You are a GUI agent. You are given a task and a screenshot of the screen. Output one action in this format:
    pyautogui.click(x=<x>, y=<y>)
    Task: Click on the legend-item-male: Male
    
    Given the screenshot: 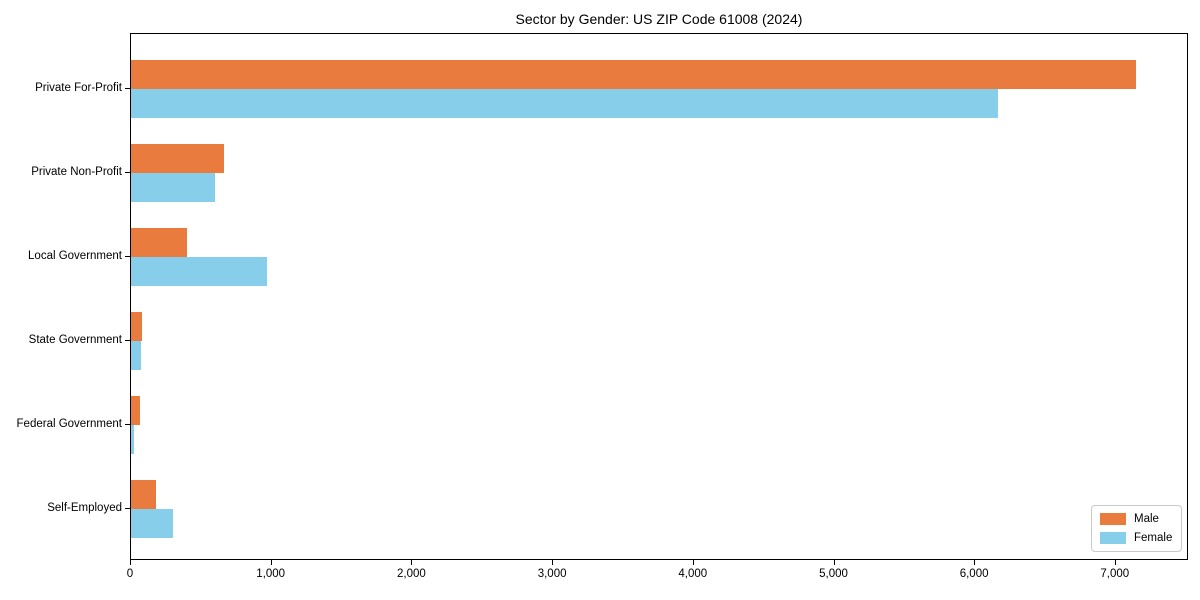 What is the action you would take?
    pyautogui.click(x=1136, y=519)
    